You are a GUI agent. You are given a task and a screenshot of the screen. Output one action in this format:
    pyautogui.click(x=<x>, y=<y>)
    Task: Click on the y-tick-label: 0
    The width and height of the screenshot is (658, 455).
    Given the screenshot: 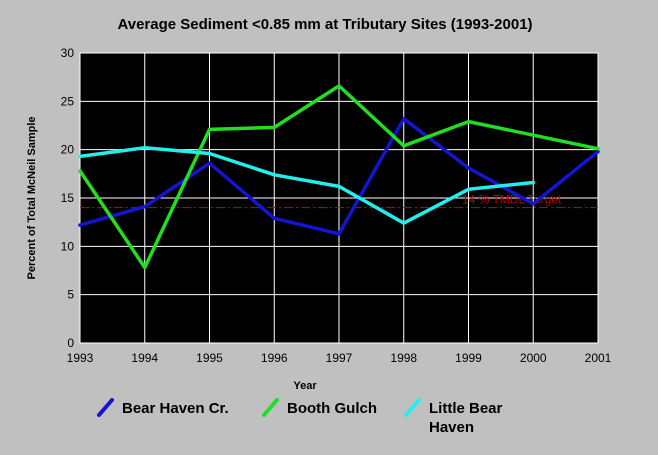 What is the action you would take?
    pyautogui.click(x=70, y=343)
    